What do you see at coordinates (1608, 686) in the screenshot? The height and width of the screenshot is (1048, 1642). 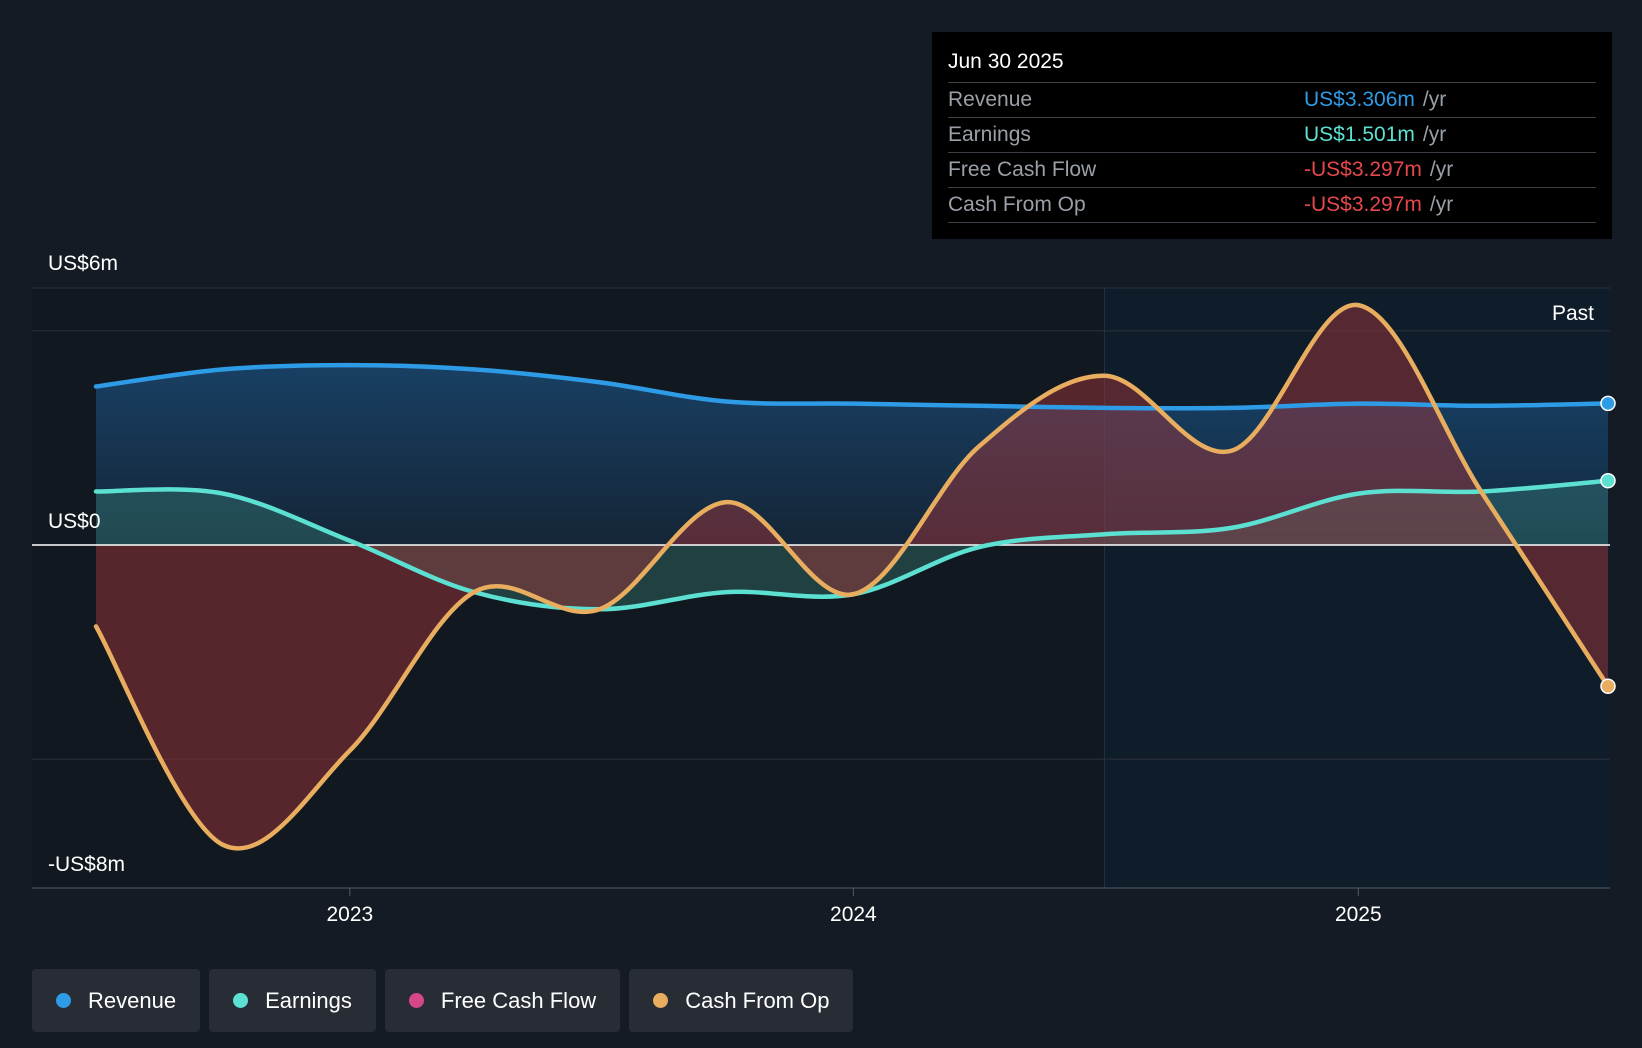 I see `cash-from-op-end-dot` at bounding box center [1608, 686].